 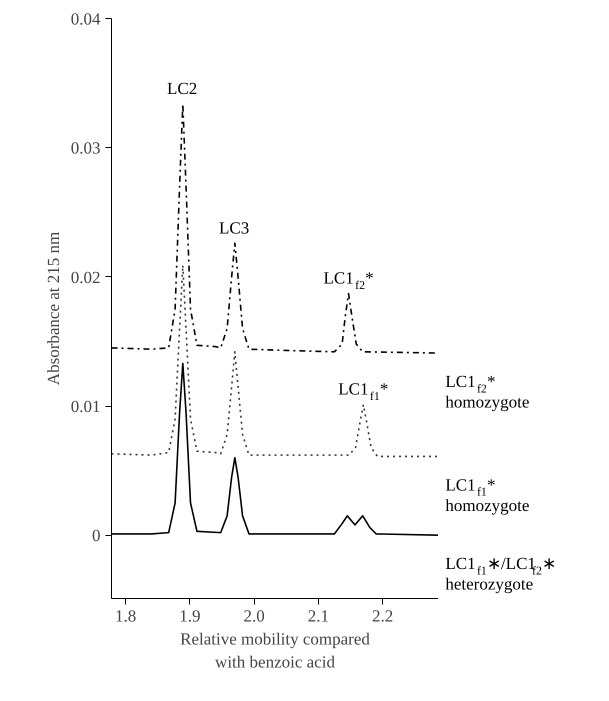 I want to click on x-tick-label: 1.8, so click(x=125, y=616).